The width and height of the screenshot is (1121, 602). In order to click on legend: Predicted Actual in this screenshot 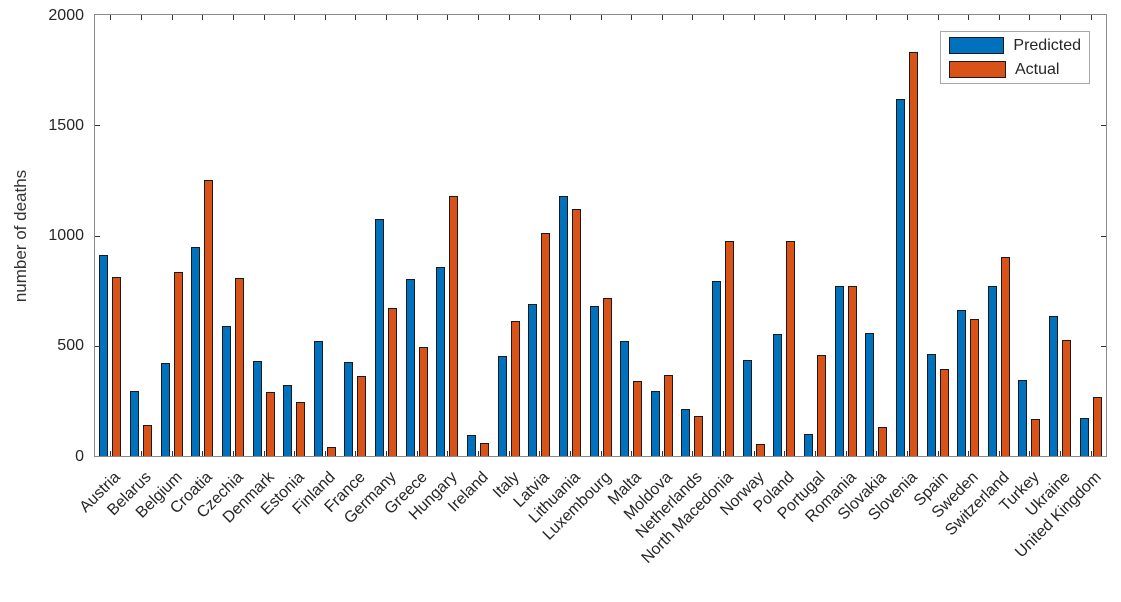, I will do `click(1015, 57)`.